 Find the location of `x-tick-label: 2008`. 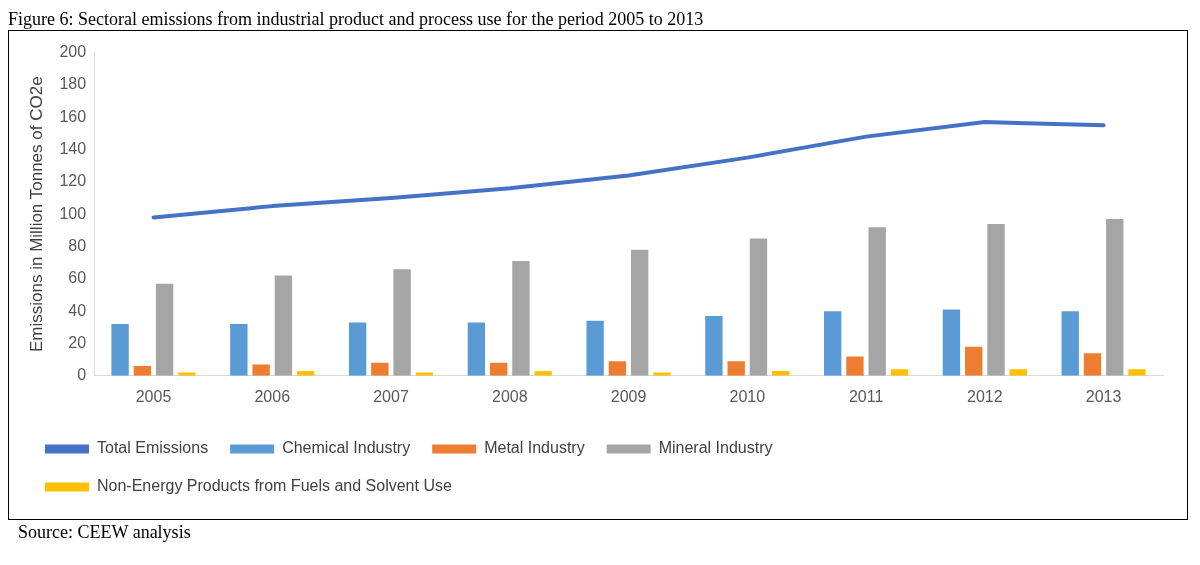

x-tick-label: 2008 is located at coordinates (509, 396).